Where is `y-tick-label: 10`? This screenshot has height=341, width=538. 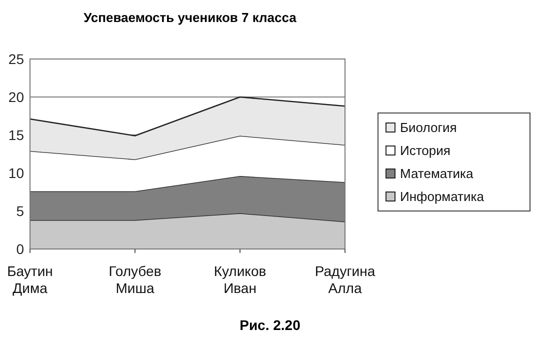
y-tick-label: 10 is located at coordinates (16, 173).